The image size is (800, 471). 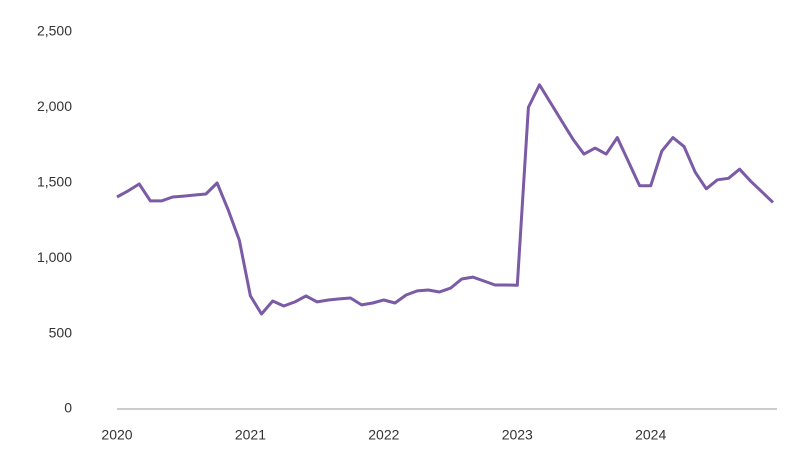 What do you see at coordinates (54, 257) in the screenshot?
I see `y-tick-label: 1,000` at bounding box center [54, 257].